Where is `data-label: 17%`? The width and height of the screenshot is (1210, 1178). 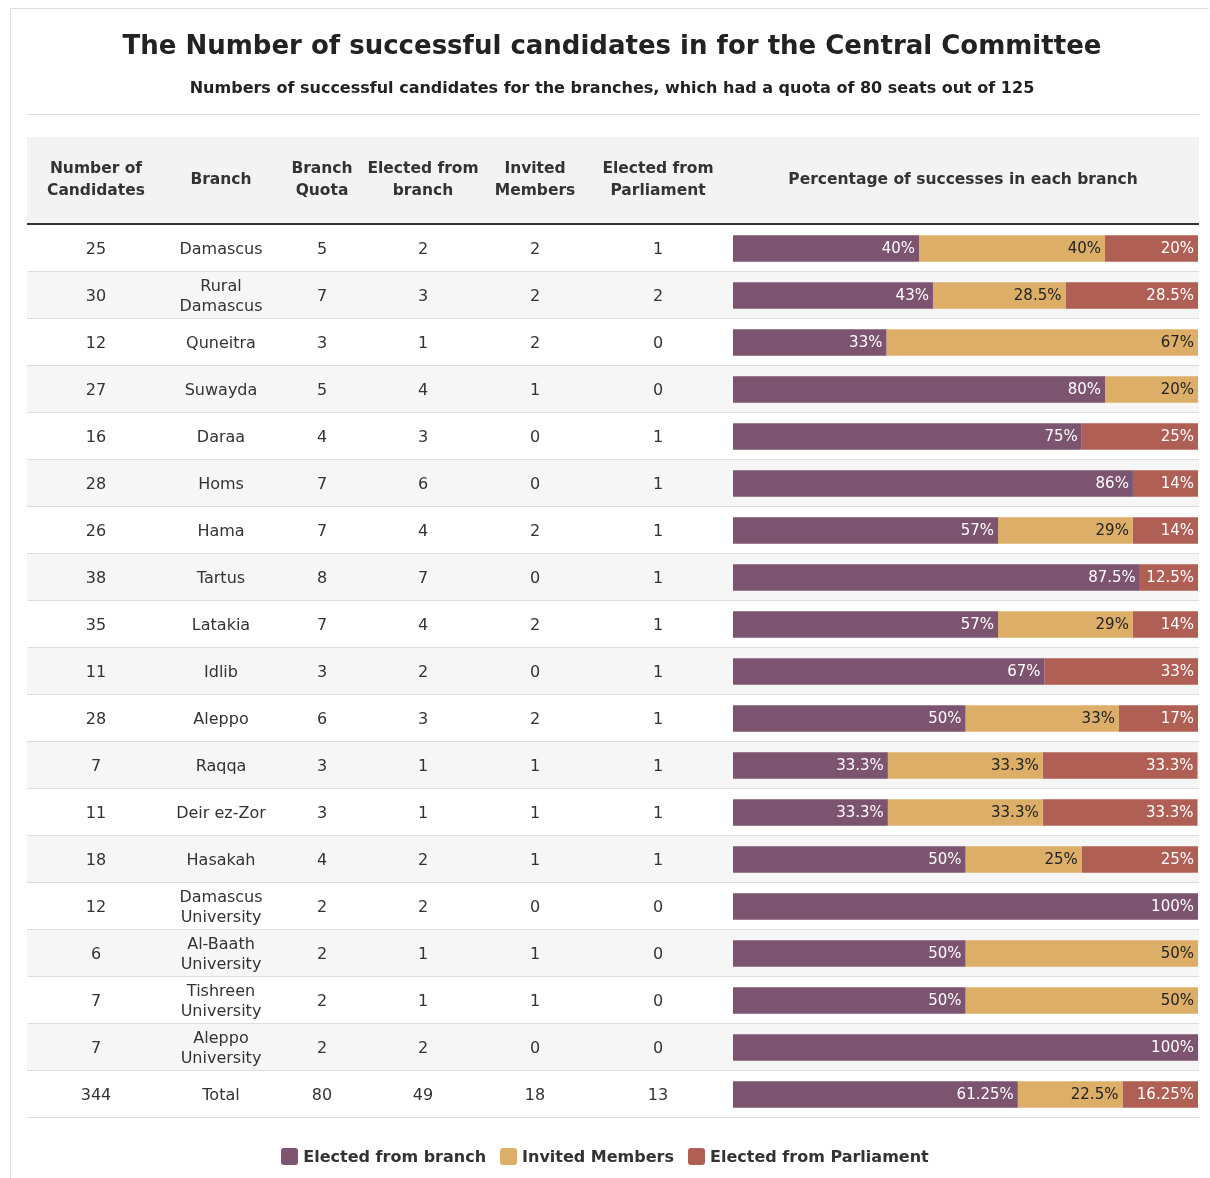
data-label: 17% is located at coordinates (1177, 718).